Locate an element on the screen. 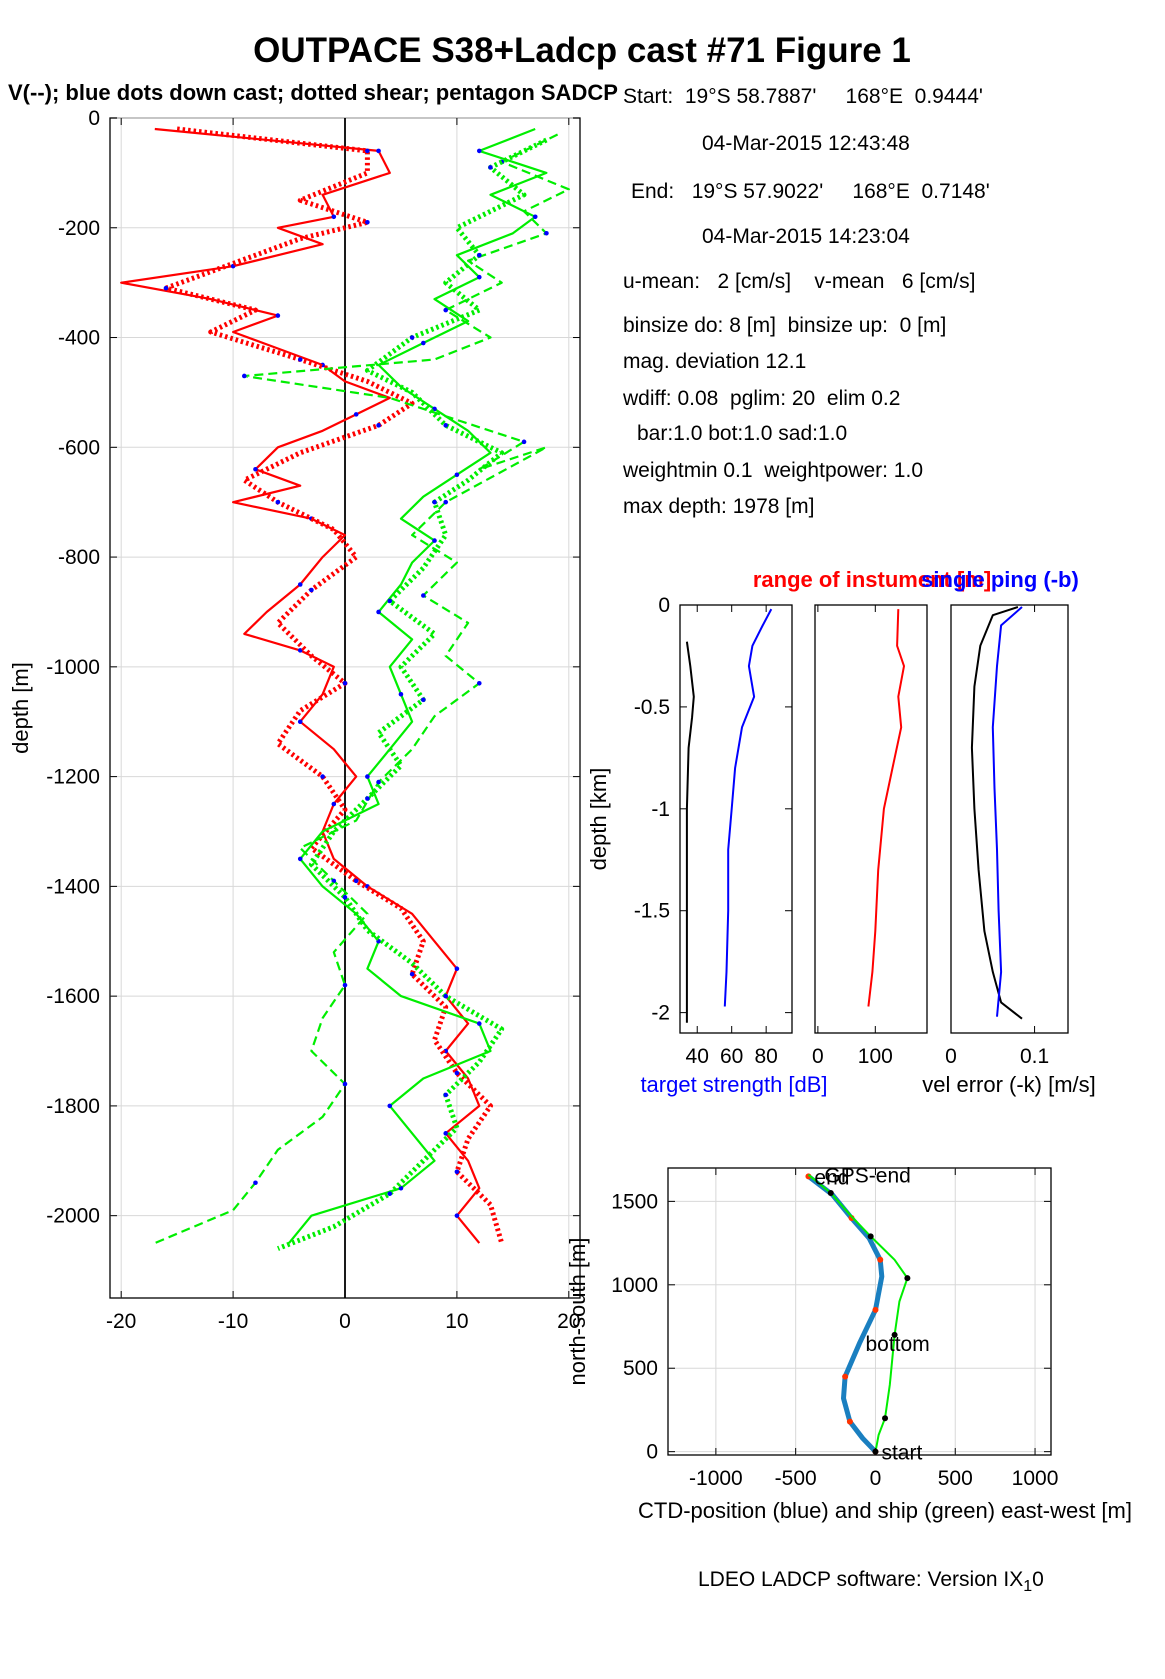 This screenshot has width=1165, height=1679. info-maxdepth: max depth: 1978 [m] is located at coordinates (718, 506).